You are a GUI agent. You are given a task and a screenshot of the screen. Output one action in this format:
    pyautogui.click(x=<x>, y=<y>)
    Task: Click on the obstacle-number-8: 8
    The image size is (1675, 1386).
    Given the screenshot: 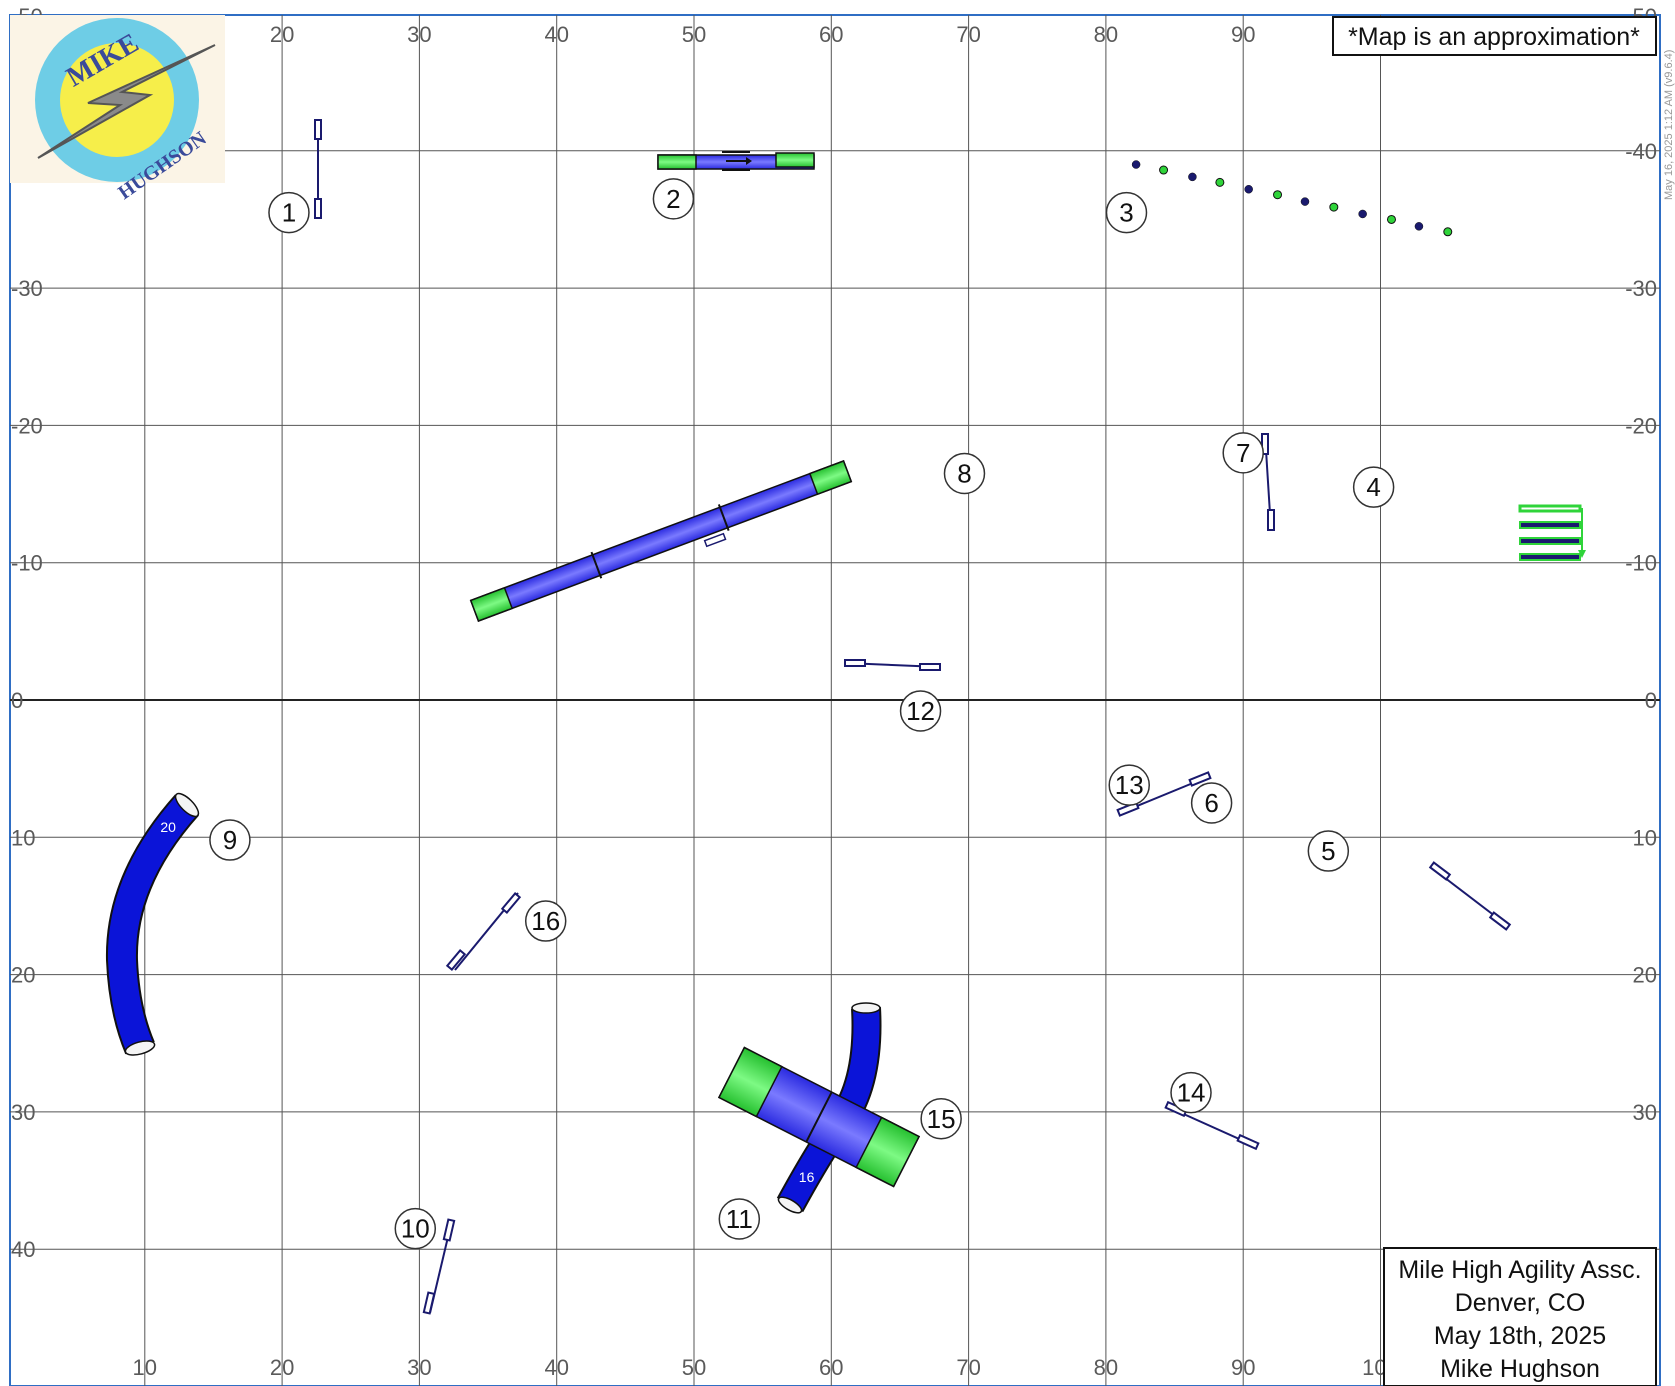 What is the action you would take?
    pyautogui.click(x=964, y=473)
    